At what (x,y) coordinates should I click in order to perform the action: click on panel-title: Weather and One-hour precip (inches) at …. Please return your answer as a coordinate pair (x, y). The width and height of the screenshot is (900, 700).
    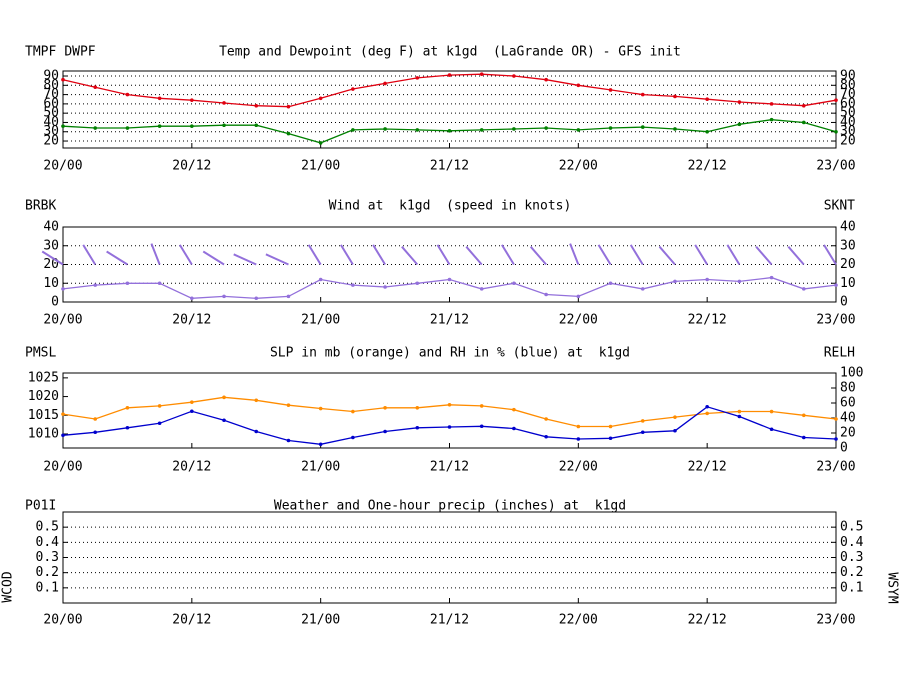
    Looking at the image, I should click on (450, 506).